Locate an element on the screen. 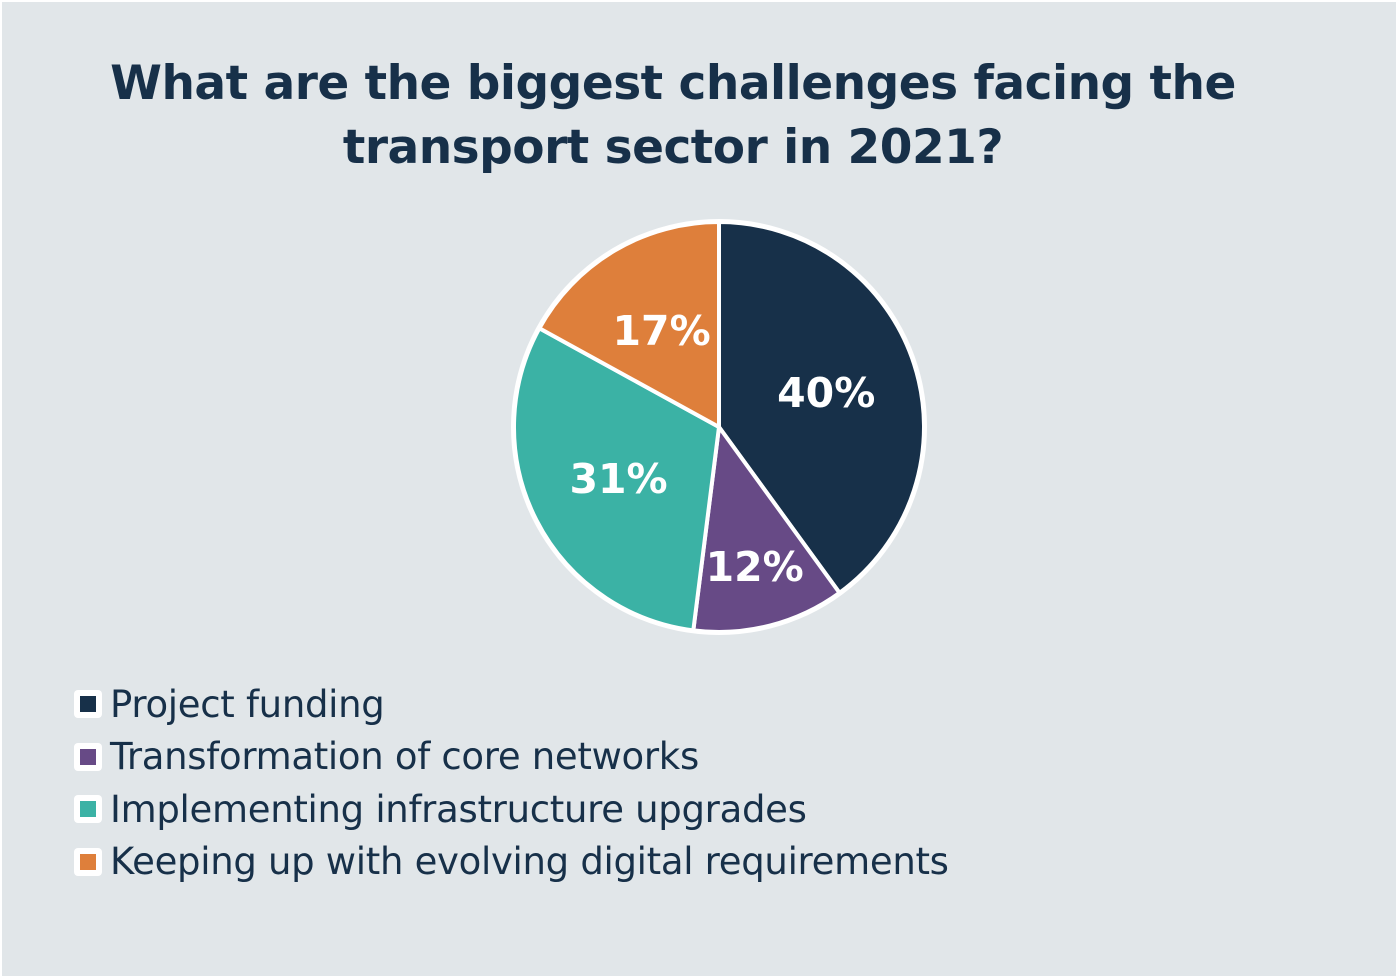 The width and height of the screenshot is (1400, 980). legend-label: Implementing infrastructure upgrades is located at coordinates (458, 809).